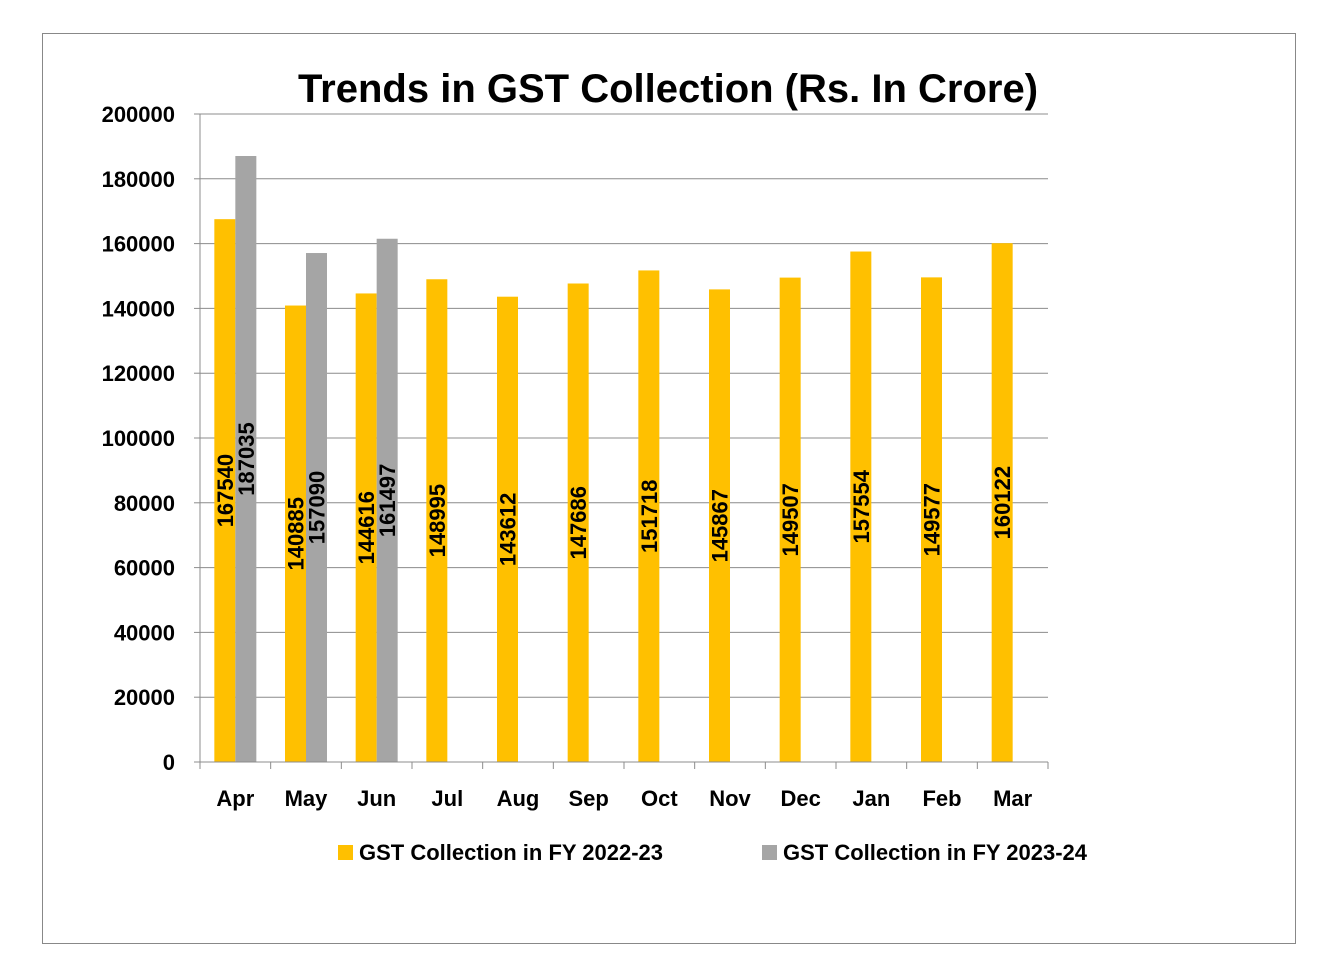 The width and height of the screenshot is (1336, 973). I want to click on x-tick-label: Jul, so click(447, 798).